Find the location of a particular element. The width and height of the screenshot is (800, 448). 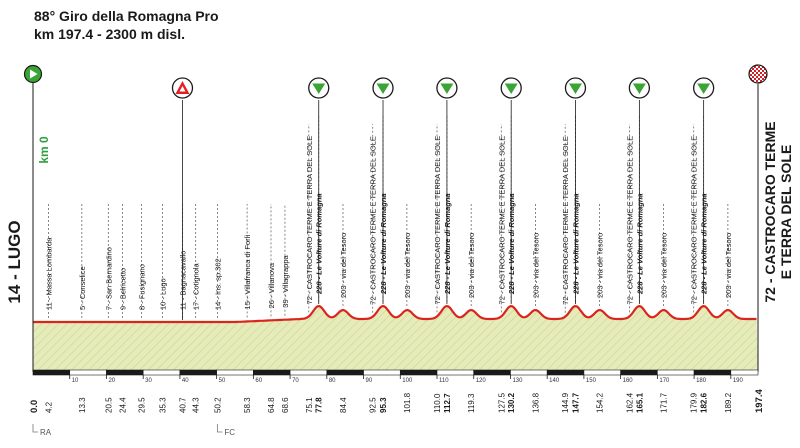

waypoint-label: 14 - Ins. sp.302 is located at coordinates (217, 284).